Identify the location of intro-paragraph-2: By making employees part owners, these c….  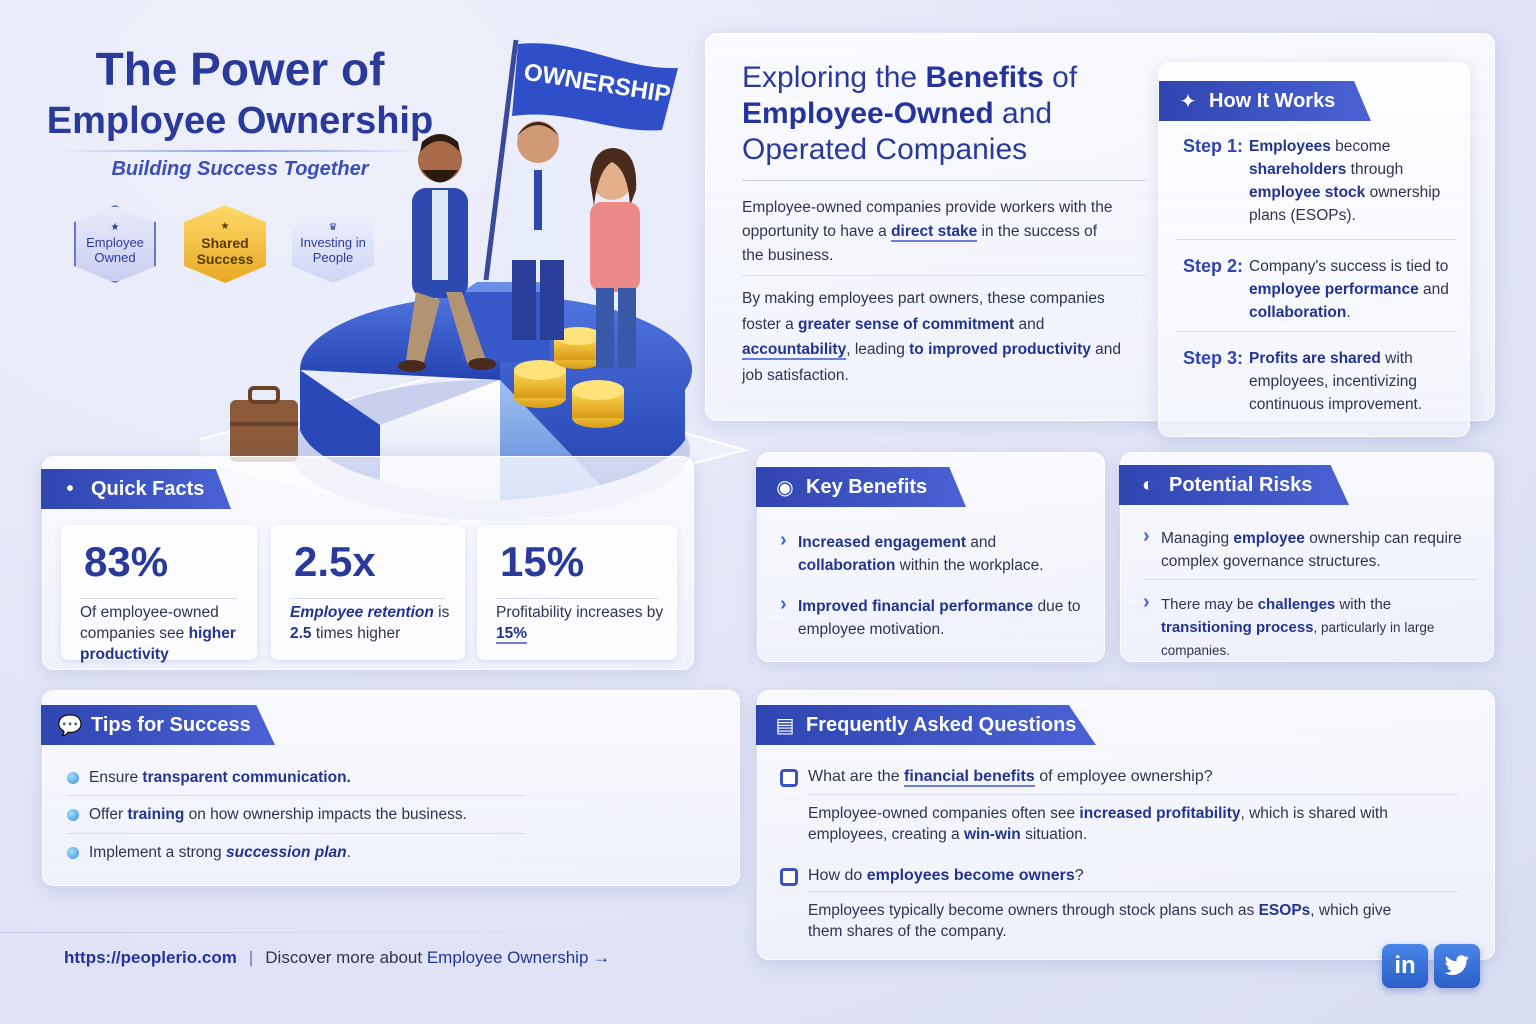
(932, 337).